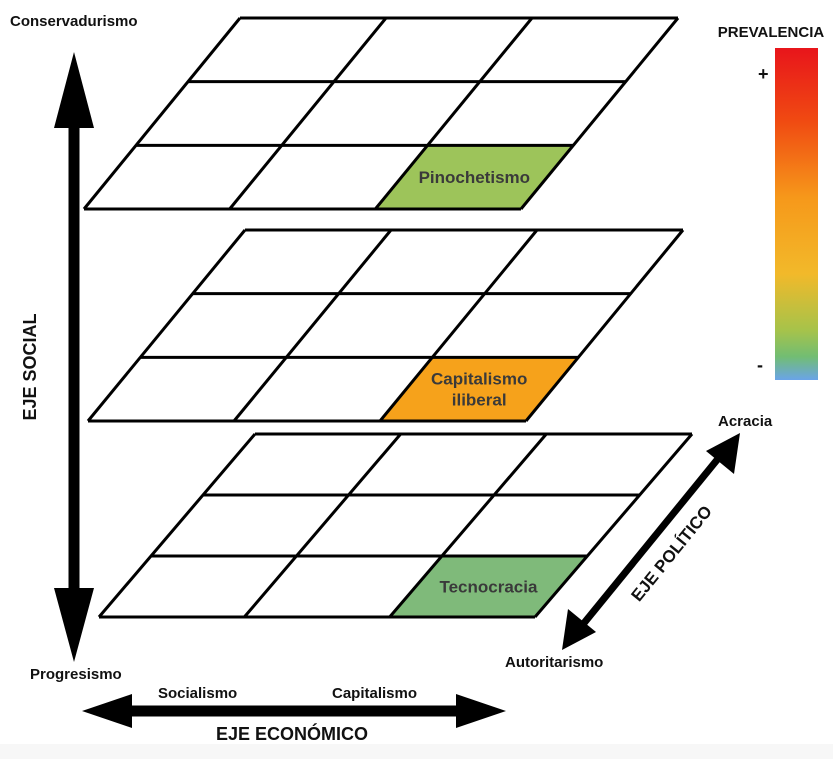  Describe the element at coordinates (763, 74) in the screenshot. I see `prevalence-plus: +` at that location.